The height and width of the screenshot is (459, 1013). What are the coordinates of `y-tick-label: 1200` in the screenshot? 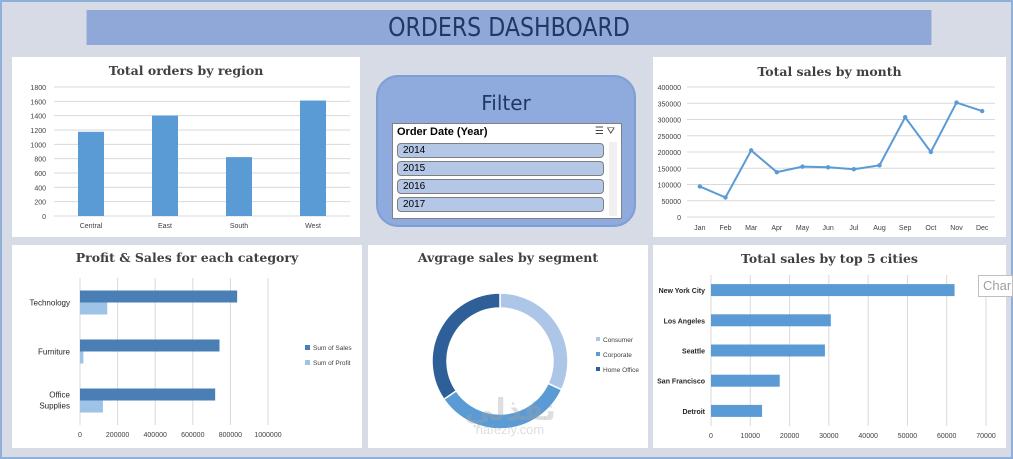 It's located at (38, 131).